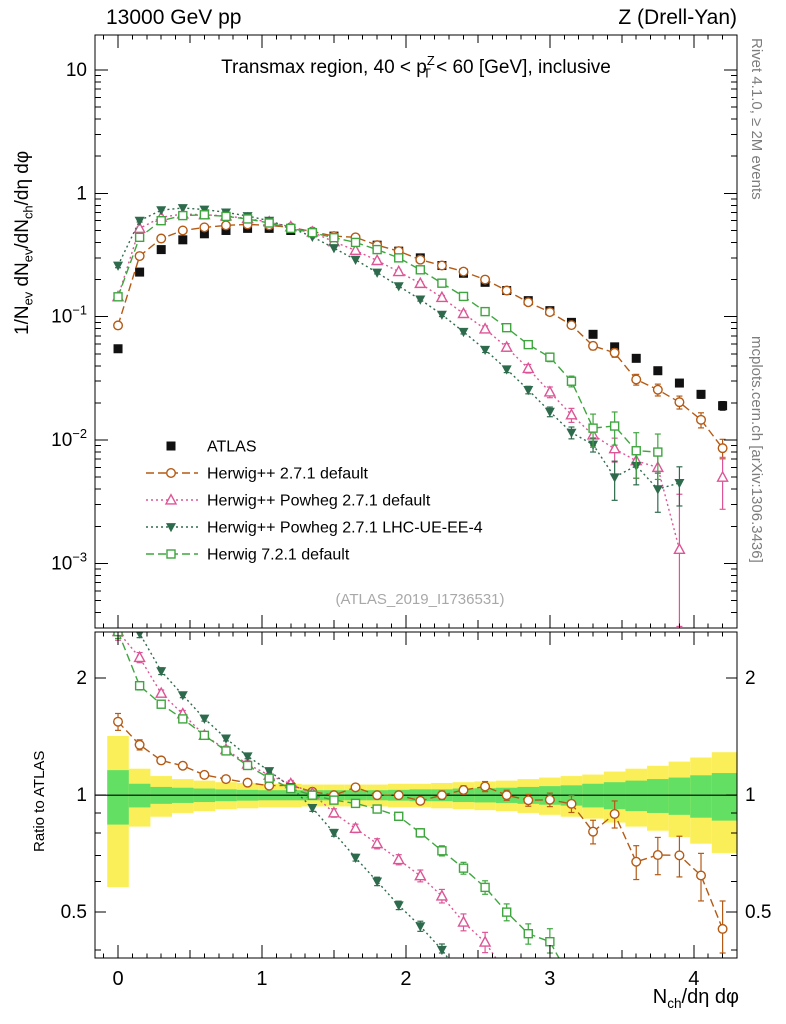 This screenshot has width=786, height=1024. I want to click on ratio-y-axis-label: Ratio to ATLAS, so click(39, 801).